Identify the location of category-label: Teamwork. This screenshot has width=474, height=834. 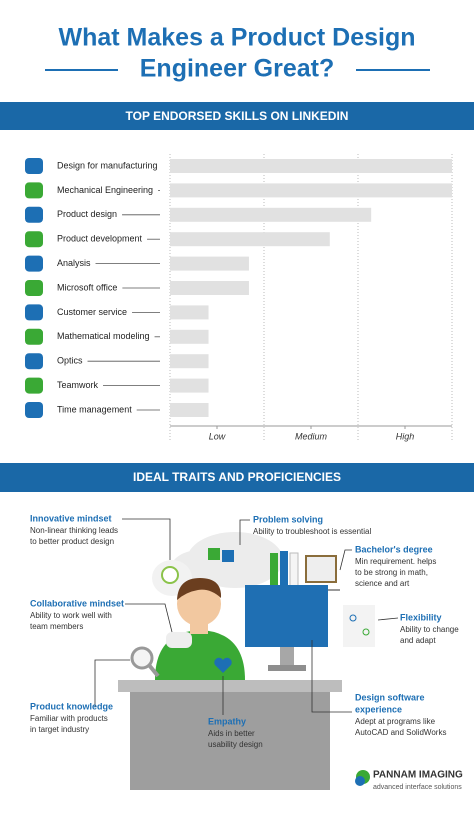
(78, 385).